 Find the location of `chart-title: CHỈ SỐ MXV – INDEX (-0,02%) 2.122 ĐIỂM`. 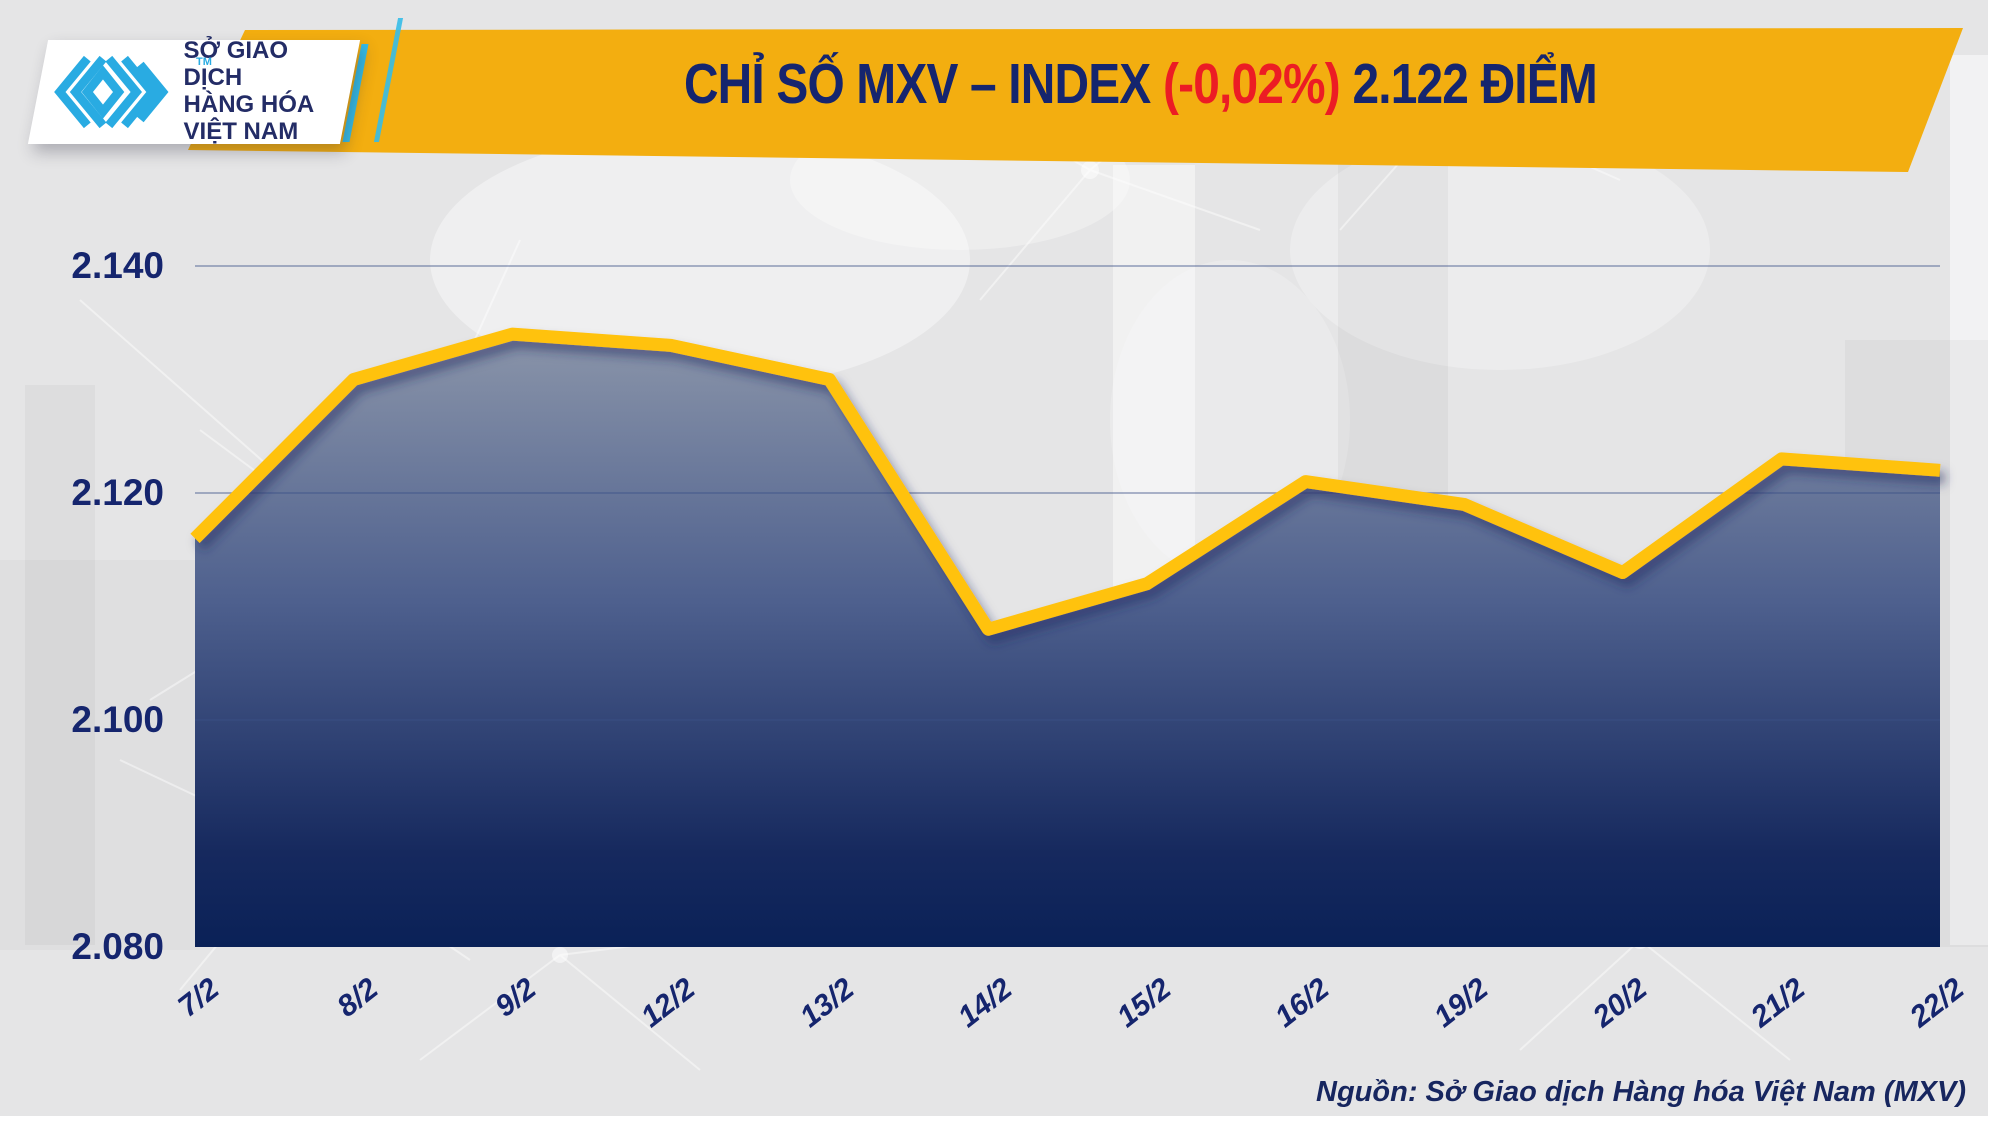

chart-title: CHỈ SỐ MXV – INDEX (-0,02%) 2.122 ĐIỂM is located at coordinates (1140, 84).